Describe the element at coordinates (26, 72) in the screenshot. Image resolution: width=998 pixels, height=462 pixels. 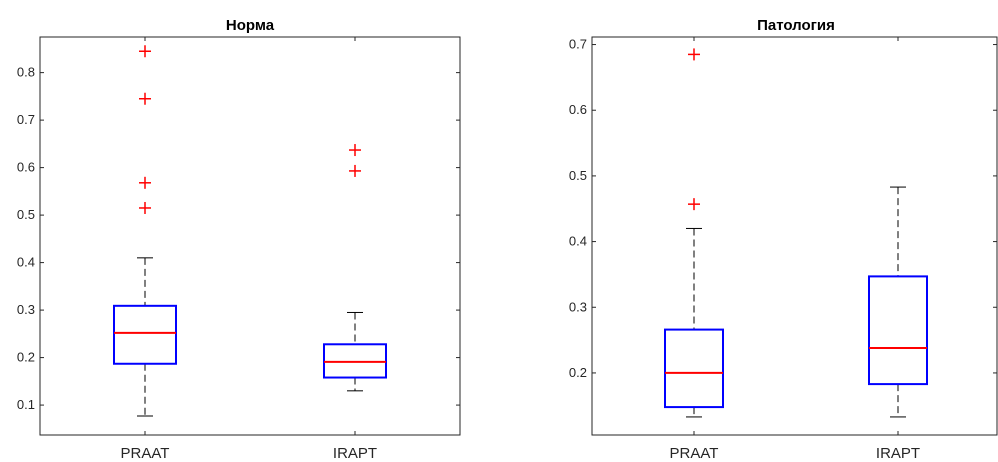
I see `y-tick-label: 0.8` at that location.